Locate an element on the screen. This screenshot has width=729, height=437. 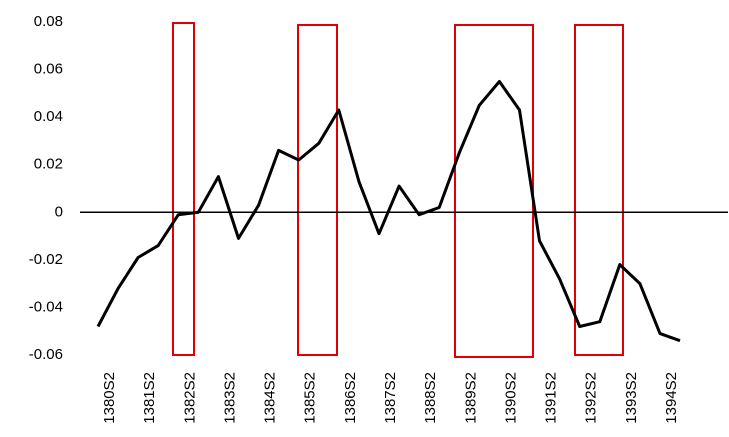
y-tick-label: 0.08 is located at coordinates (48, 21).